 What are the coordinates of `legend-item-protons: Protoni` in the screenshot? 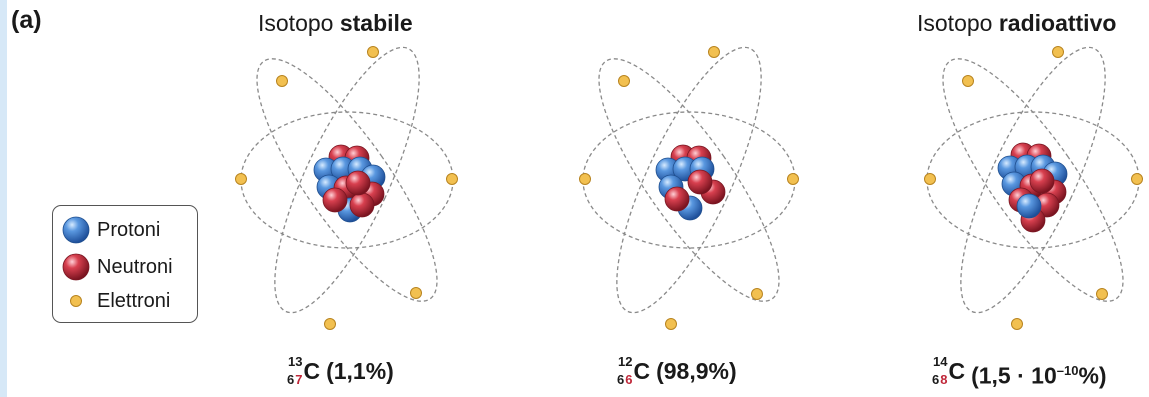 It's located at (110, 230).